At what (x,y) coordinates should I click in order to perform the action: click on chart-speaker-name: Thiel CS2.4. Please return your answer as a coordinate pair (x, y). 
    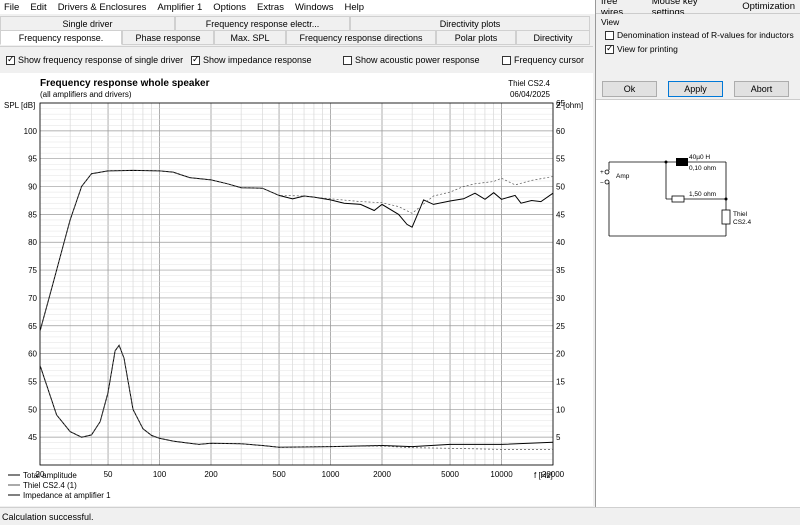
    Looking at the image, I should click on (529, 83).